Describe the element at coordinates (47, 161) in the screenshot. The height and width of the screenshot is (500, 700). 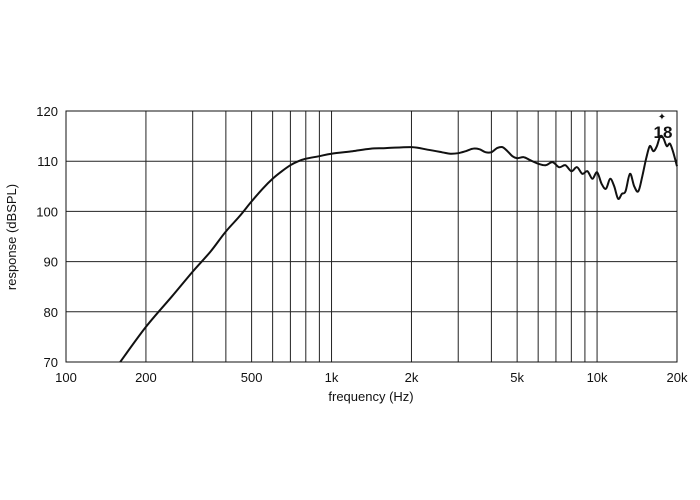
I see `y-tick-label: 110` at that location.